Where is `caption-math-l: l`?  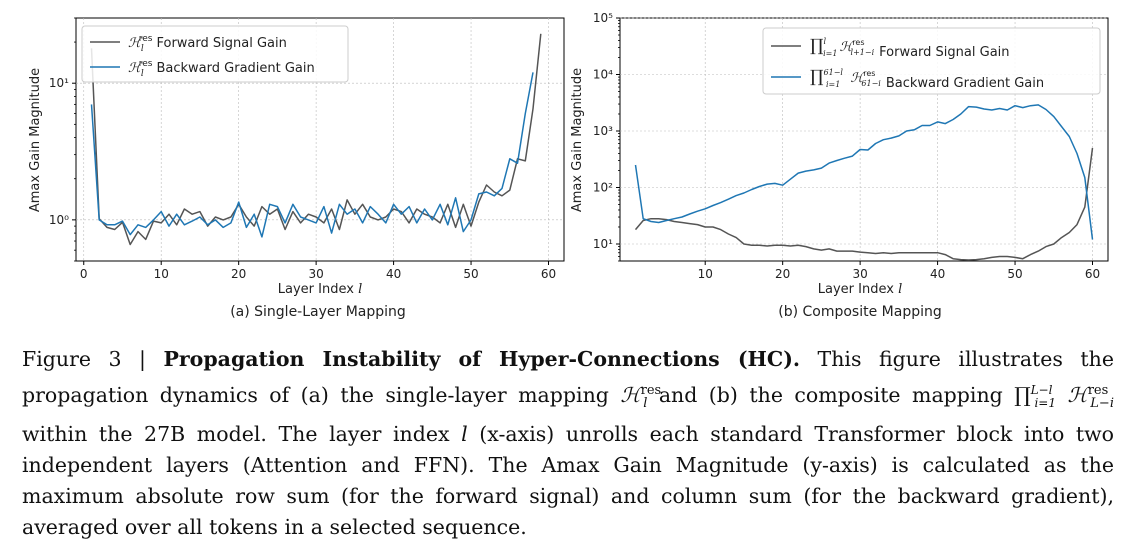
caption-math-l: l is located at coordinates (464, 433).